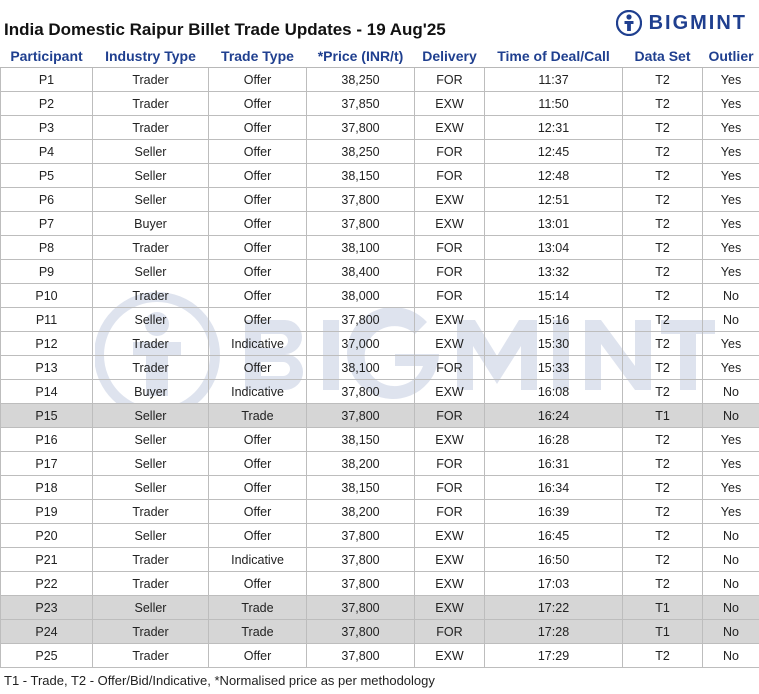 The image size is (759, 694). What do you see at coordinates (360, 247) in the screenshot?
I see `cell-price: 38,100` at bounding box center [360, 247].